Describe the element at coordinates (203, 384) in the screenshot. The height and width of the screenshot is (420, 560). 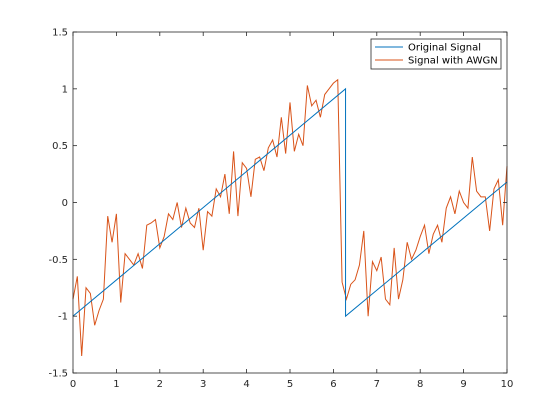
I see `x-tick-label: 3` at that location.